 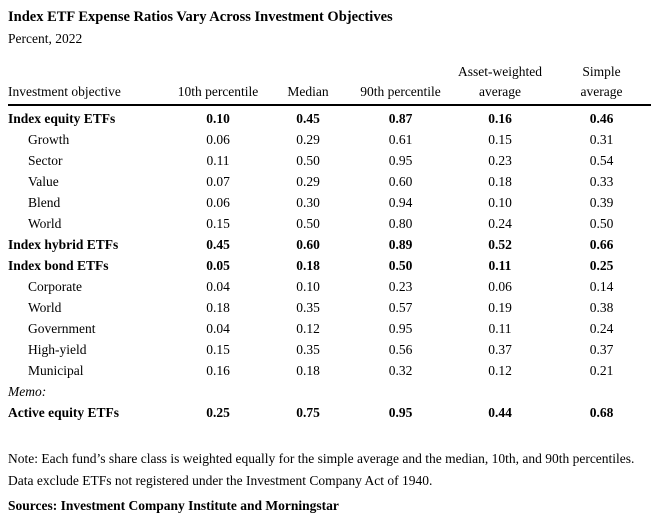 What do you see at coordinates (329, 349) in the screenshot?
I see `table-row-high-yield: High-yield 0.15 0.35 0.56 0.37 0.37` at bounding box center [329, 349].